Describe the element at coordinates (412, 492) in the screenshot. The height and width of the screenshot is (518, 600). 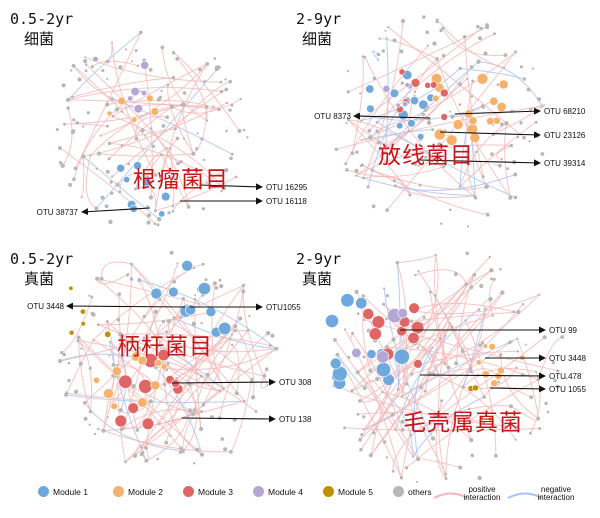
I see `legend-others: others` at that location.